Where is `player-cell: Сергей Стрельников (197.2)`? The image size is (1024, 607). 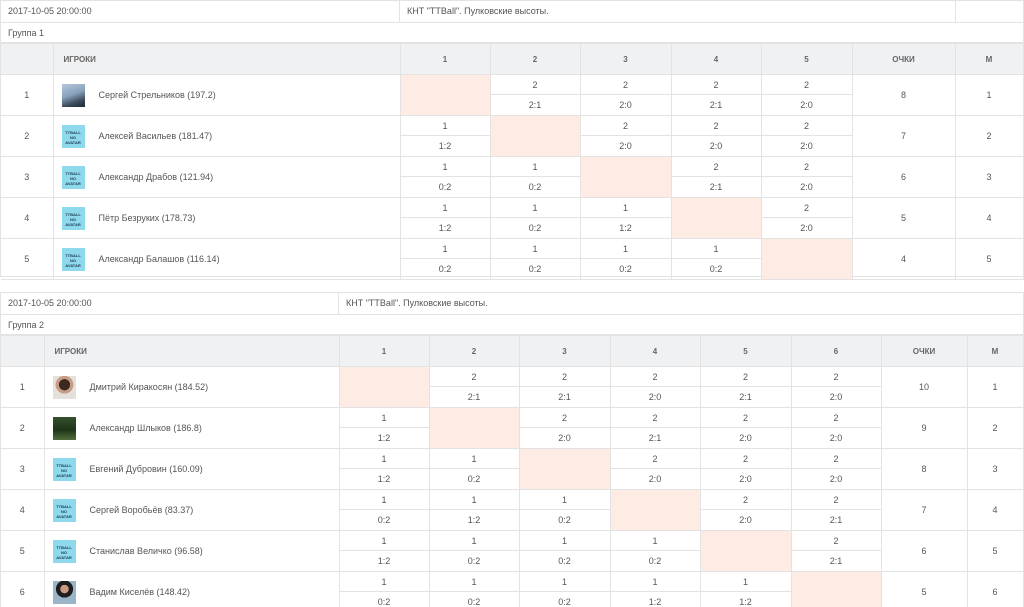 player-cell: Сергей Стрельников (197.2) is located at coordinates (226, 95).